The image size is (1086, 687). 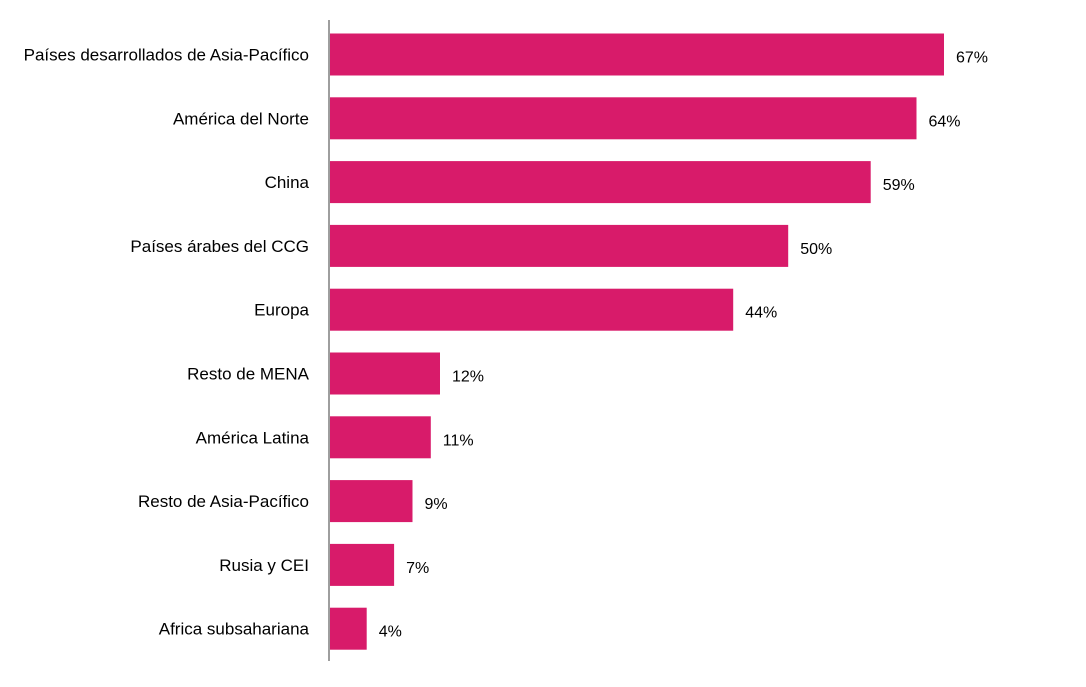 What do you see at coordinates (287, 182) in the screenshot?
I see `category-label-2: China` at bounding box center [287, 182].